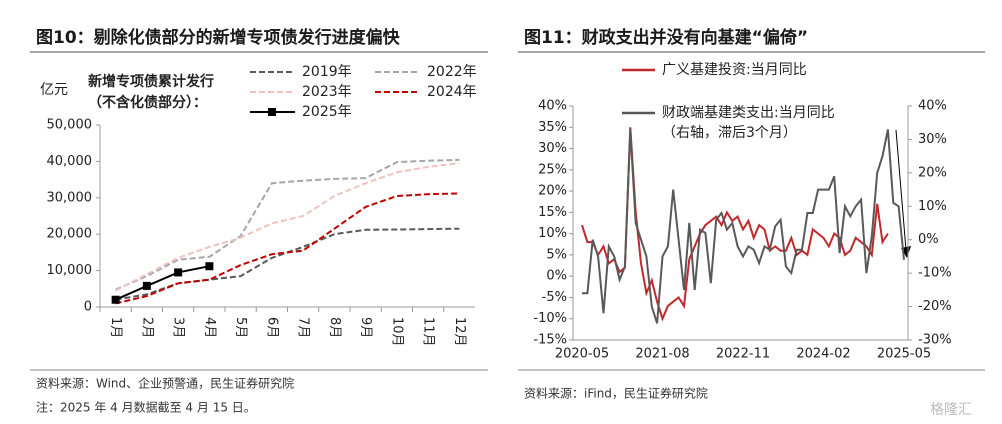  Describe the element at coordinates (928, 239) in the screenshot. I see `y2-tick-label: 0%` at that location.